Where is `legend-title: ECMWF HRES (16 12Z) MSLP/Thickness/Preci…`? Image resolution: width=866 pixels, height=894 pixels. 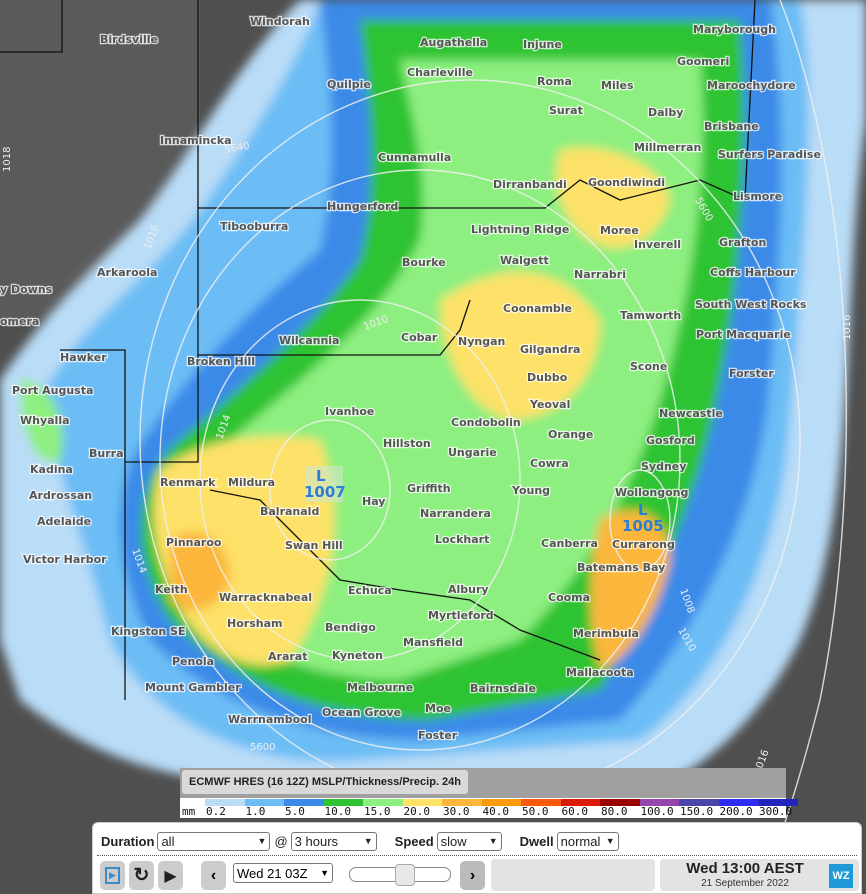 legend-title: ECMWF HRES (16 12Z) MSLP/Thickness/Preci… is located at coordinates (325, 782).